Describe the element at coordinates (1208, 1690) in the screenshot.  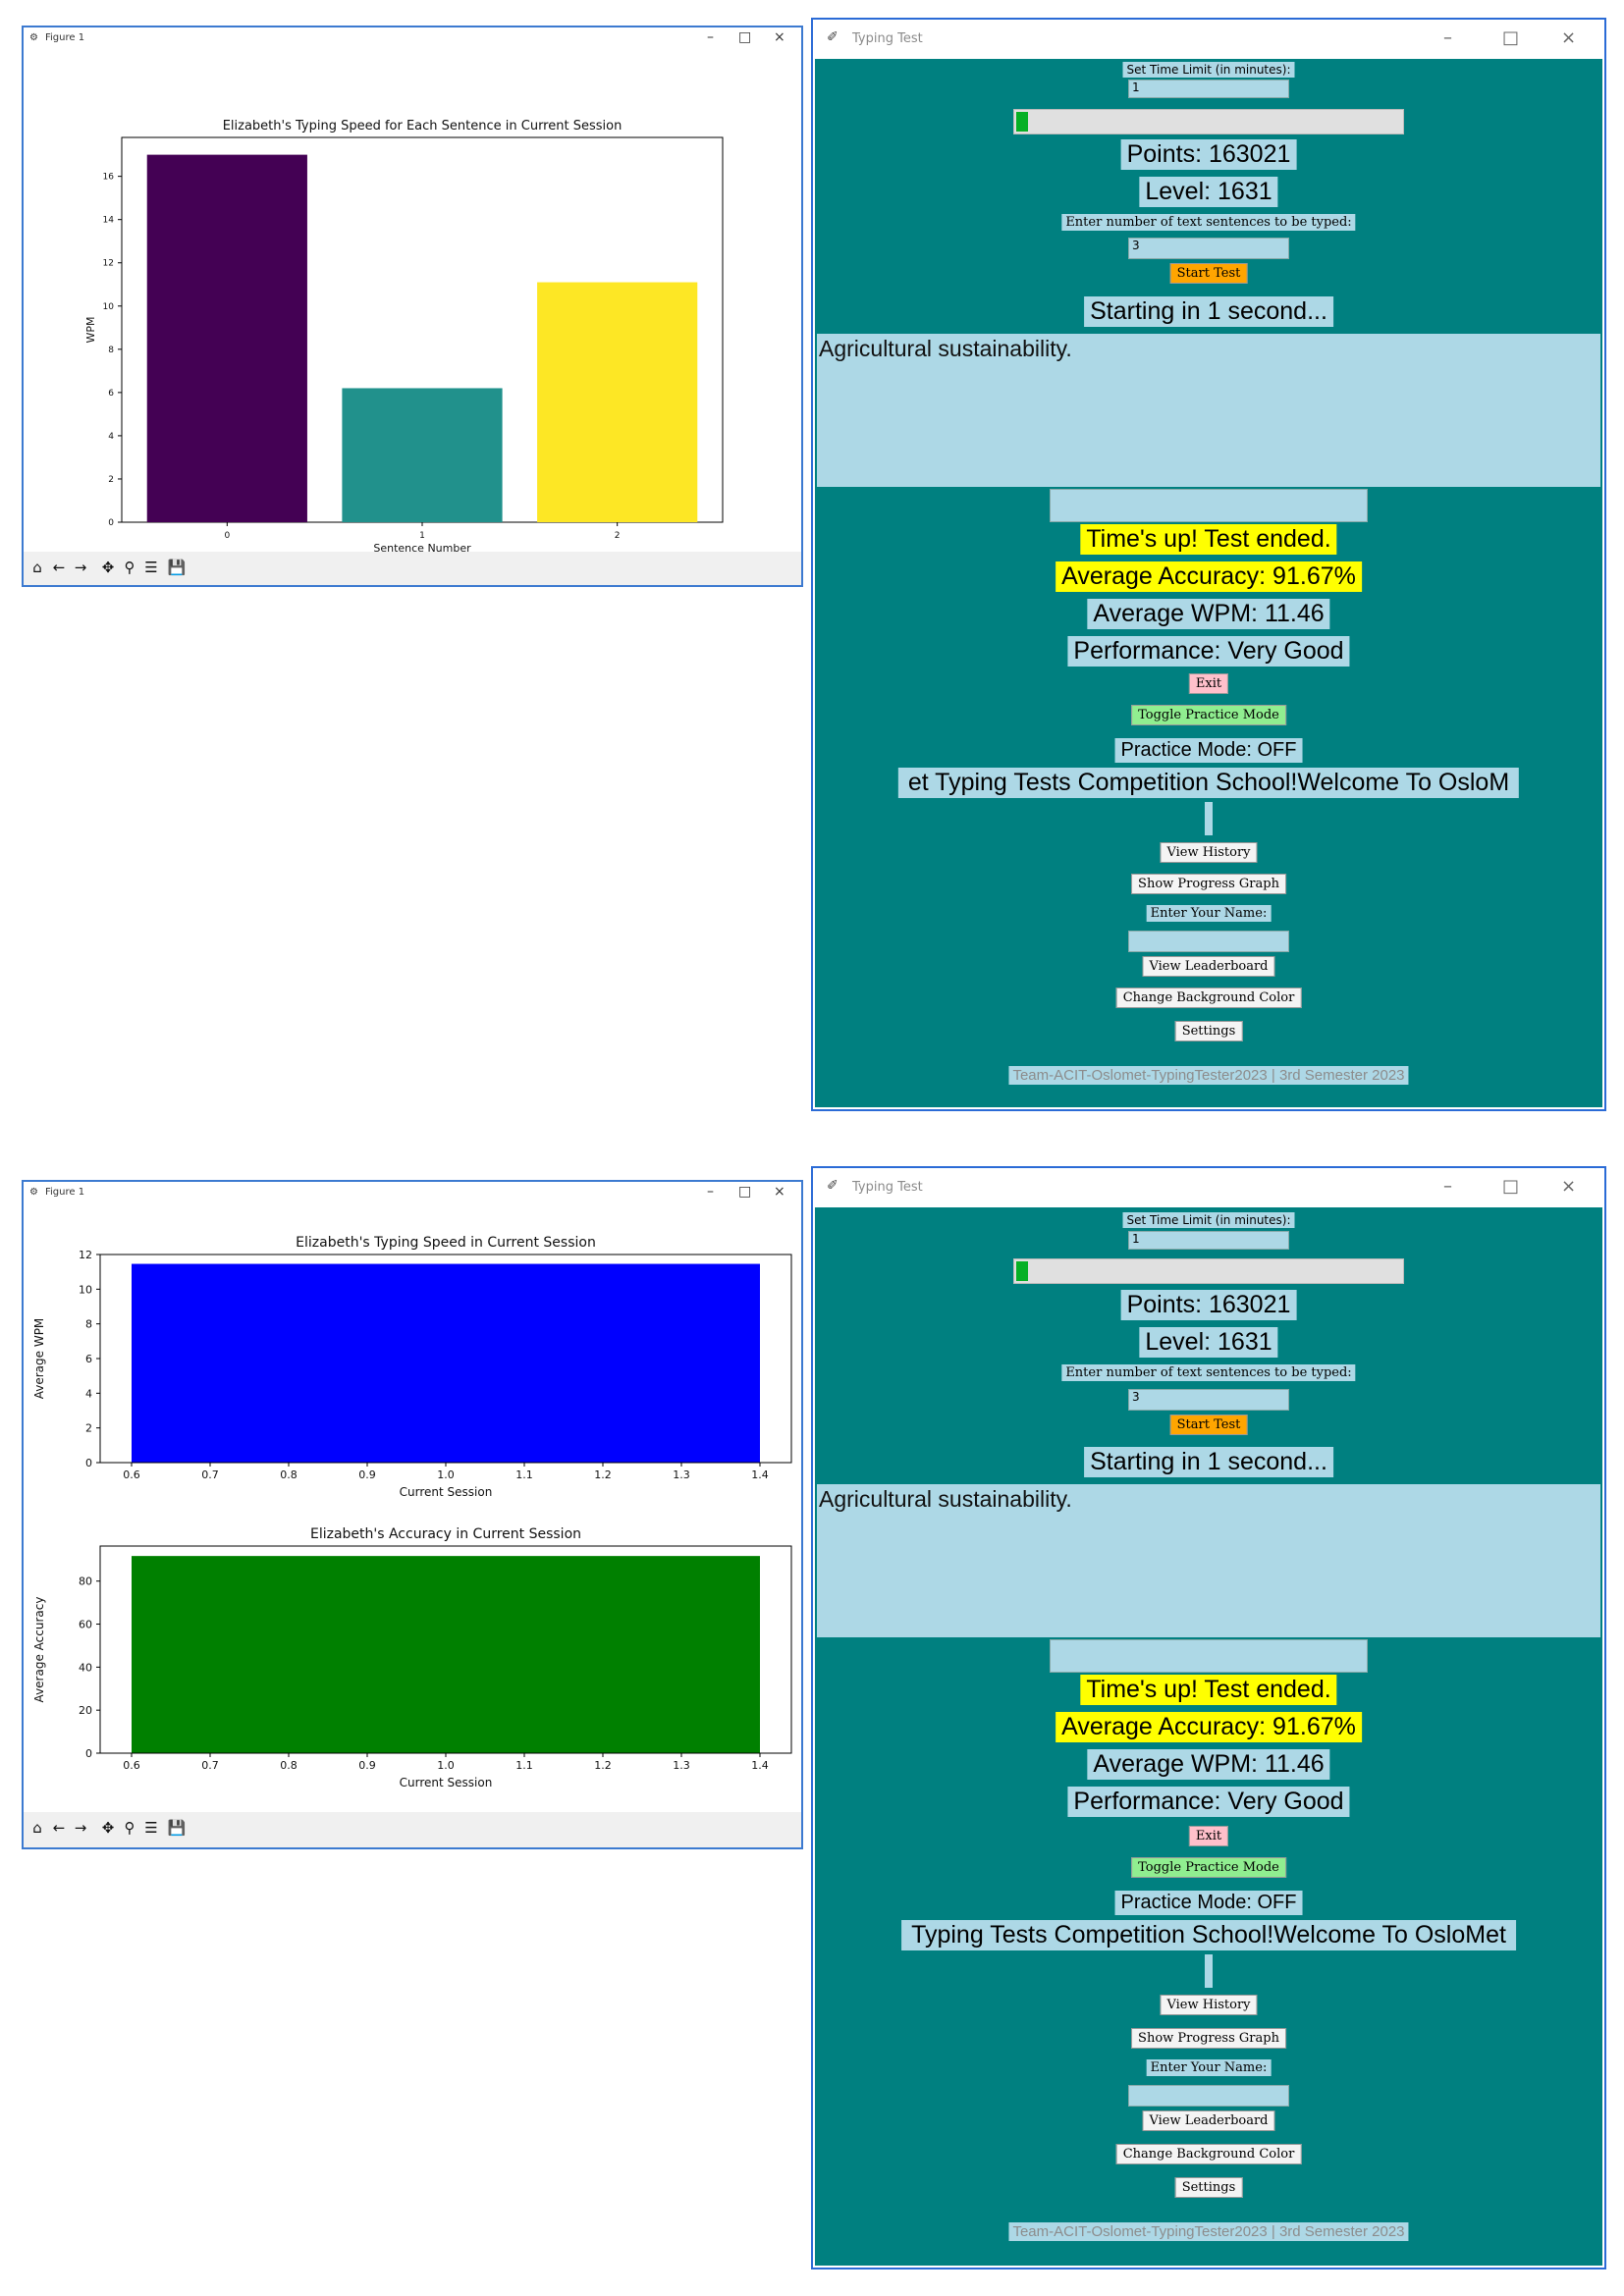
I see `times-up-label: Time's up! Test ended.` at that location.